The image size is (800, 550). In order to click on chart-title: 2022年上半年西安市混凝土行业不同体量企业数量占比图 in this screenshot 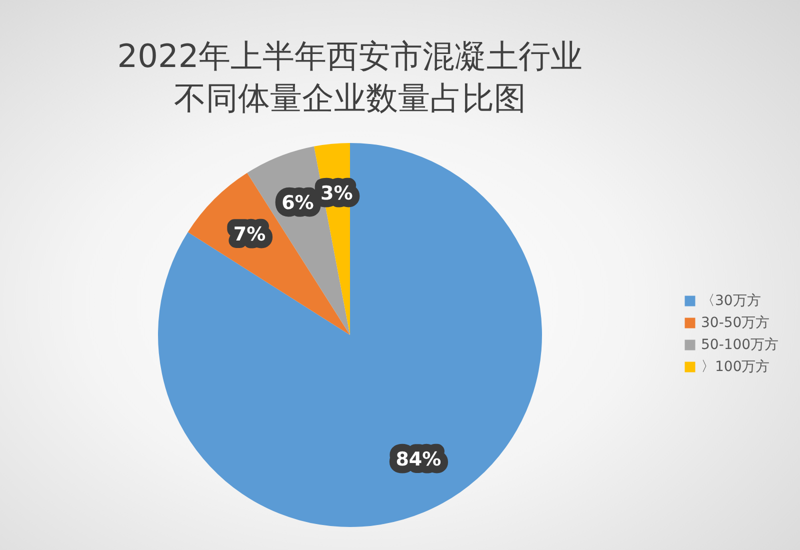, I will do `click(350, 77)`.